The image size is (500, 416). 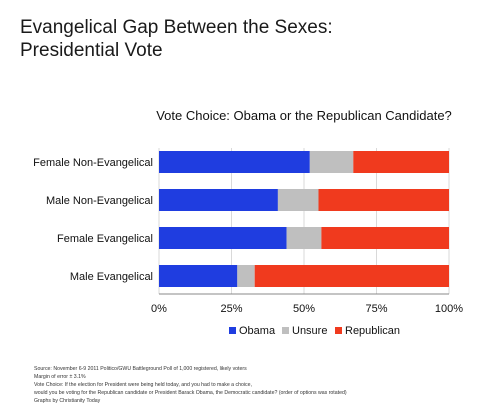 I want to click on x-tick-label-4: 100%, so click(x=449, y=309).